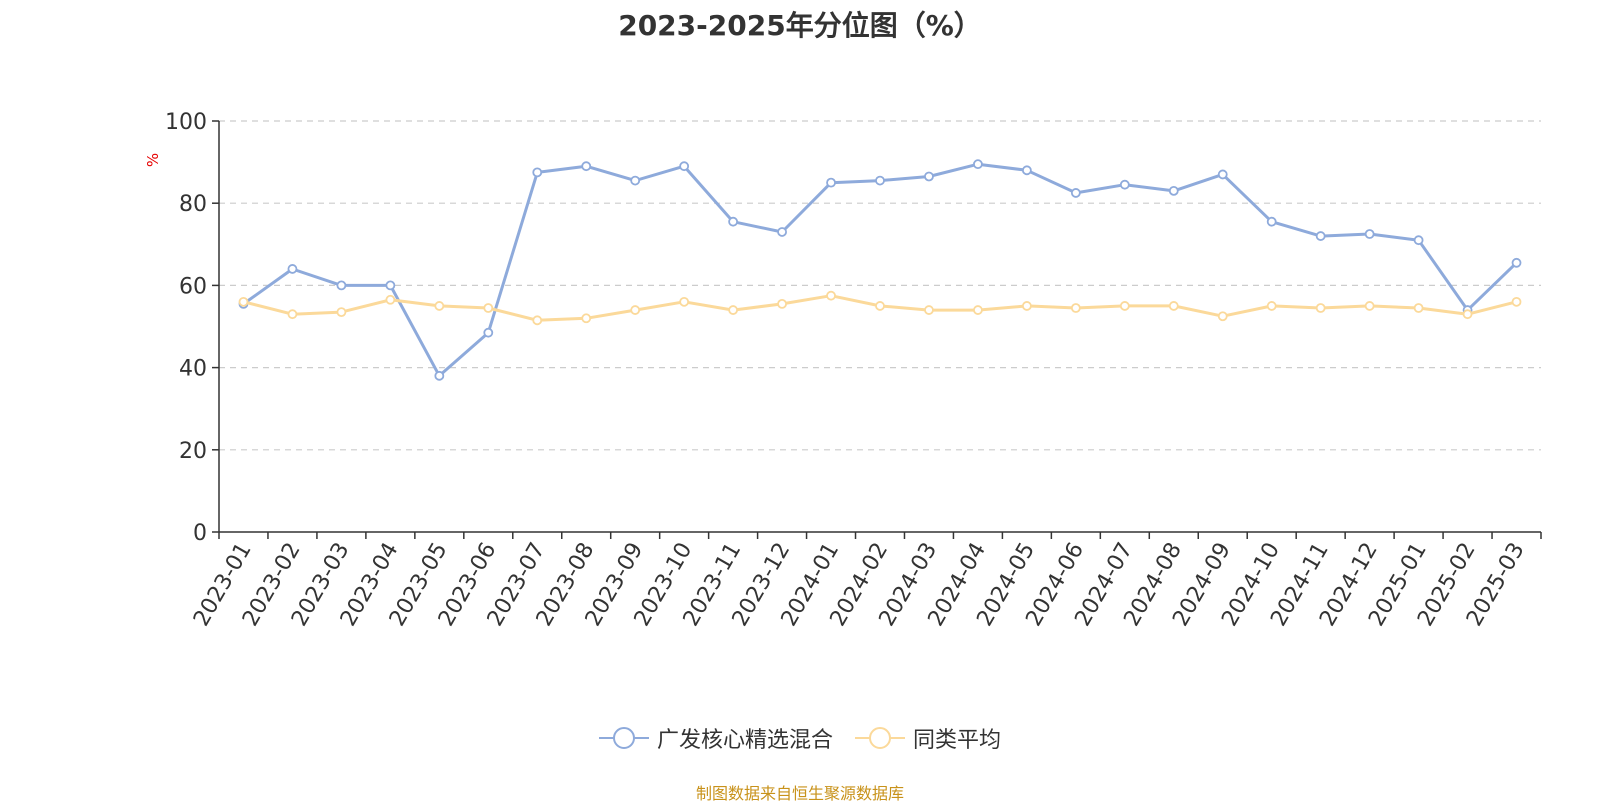 This screenshot has height=804, width=1600. Describe the element at coordinates (800, 25) in the screenshot. I see `chart-title: 2023-2025年分位图（%）` at that location.